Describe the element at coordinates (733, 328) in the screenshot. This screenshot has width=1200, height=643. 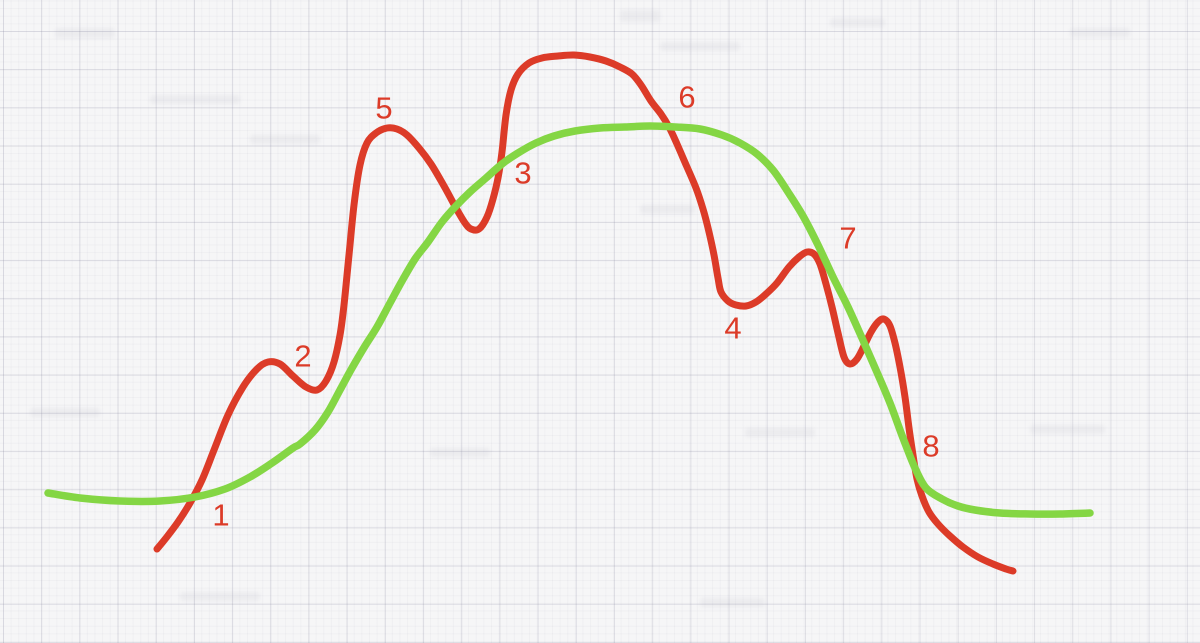
I see `point-label-4: 4` at that location.